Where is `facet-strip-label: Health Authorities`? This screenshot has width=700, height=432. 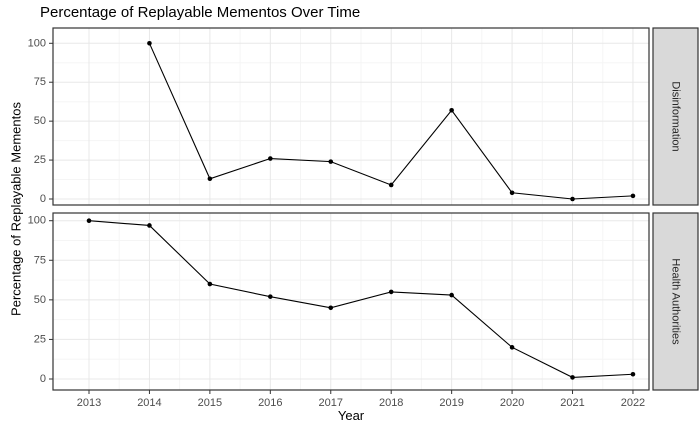
facet-strip-label: Health Authorities is located at coordinates (676, 301).